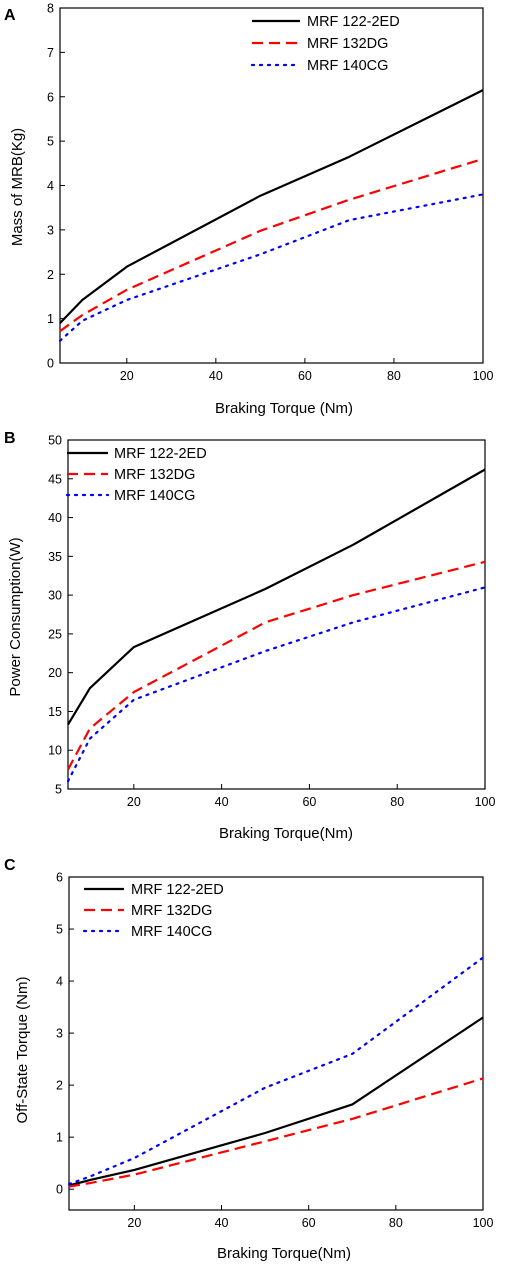 Image resolution: width=510 pixels, height=1264 pixels. I want to click on chart-c-legend-label-3: MRF 140CG, so click(171, 932).